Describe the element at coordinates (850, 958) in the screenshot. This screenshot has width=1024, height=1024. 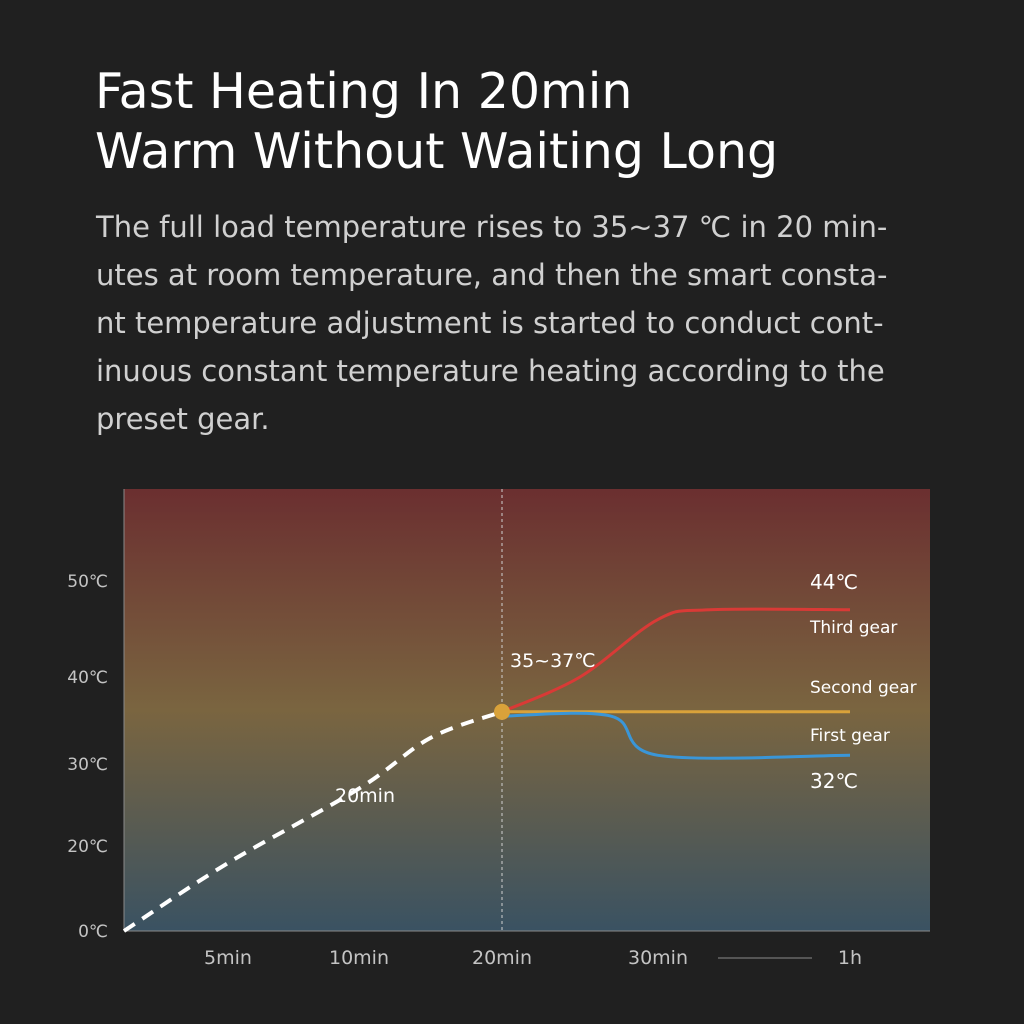
I see `x-tick-label: 1h` at that location.